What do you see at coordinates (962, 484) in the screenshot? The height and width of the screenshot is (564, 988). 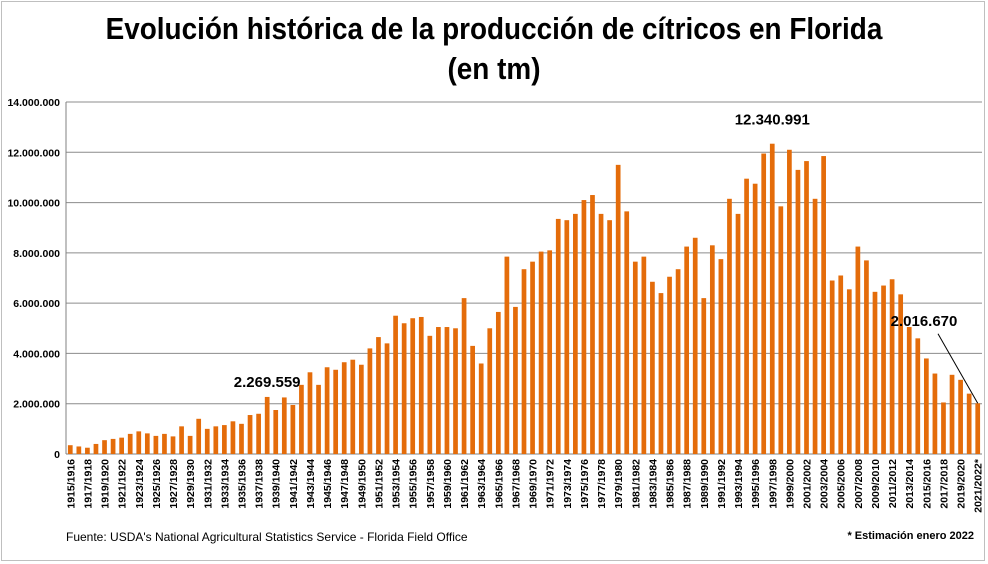 I see `x-tick-label: 2019/2020` at bounding box center [962, 484].